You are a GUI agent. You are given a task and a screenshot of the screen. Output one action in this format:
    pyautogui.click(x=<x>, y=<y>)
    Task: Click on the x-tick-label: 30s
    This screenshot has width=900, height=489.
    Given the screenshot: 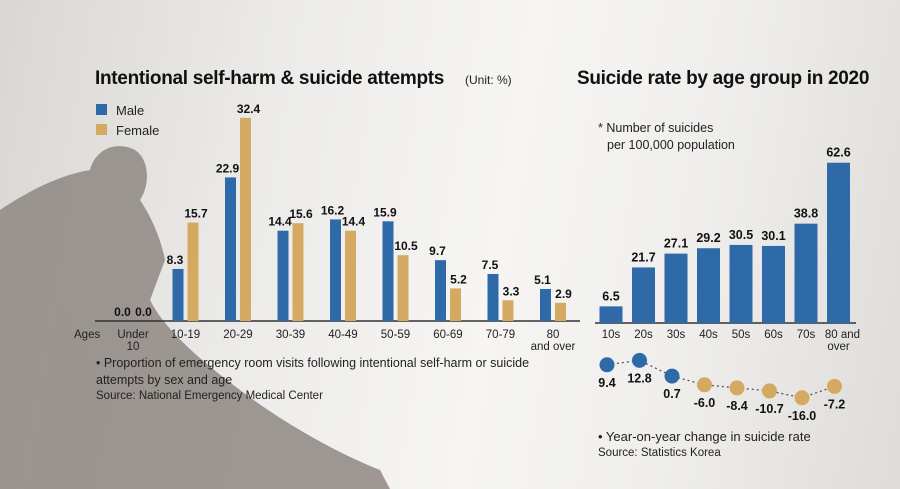 What is the action you would take?
    pyautogui.click(x=676, y=335)
    